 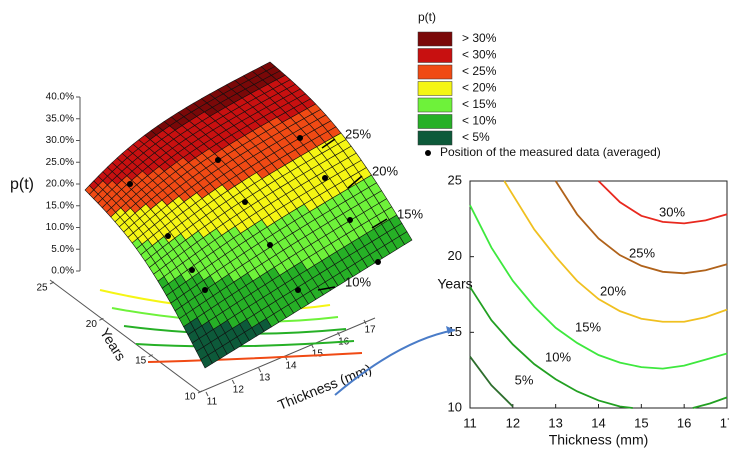 I want to click on legend-label: < 15%, so click(x=479, y=104).